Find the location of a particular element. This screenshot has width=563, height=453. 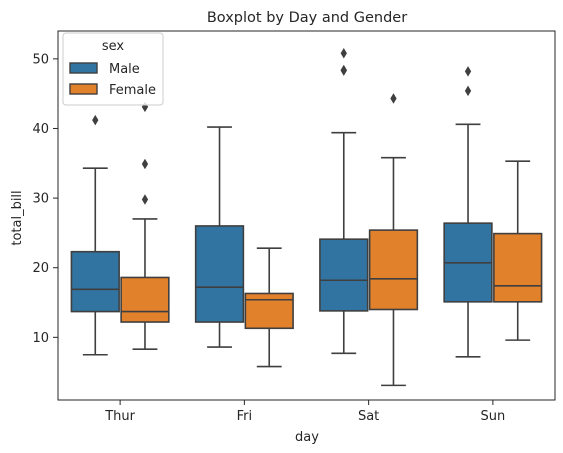

x-tick-label: Sun is located at coordinates (493, 416).